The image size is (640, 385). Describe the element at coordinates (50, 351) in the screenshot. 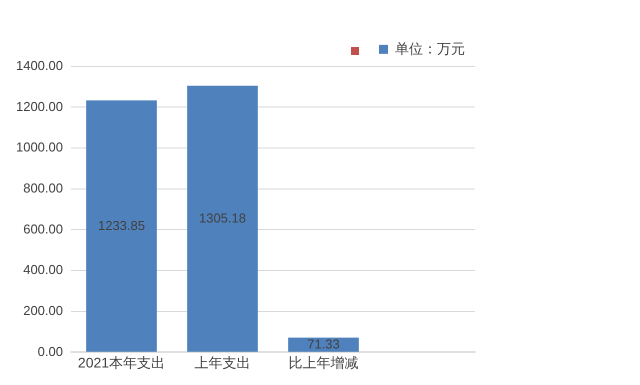

I see `y-tick-label: 0.00` at that location.